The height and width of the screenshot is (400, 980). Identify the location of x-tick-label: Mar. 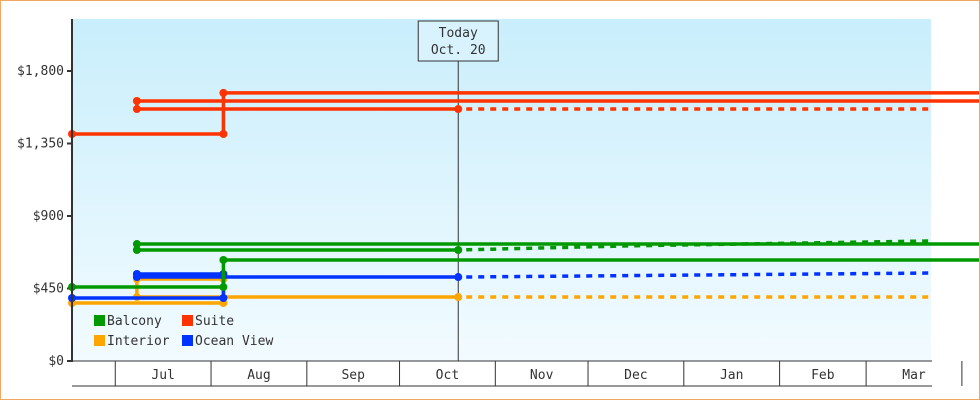
(914, 375).